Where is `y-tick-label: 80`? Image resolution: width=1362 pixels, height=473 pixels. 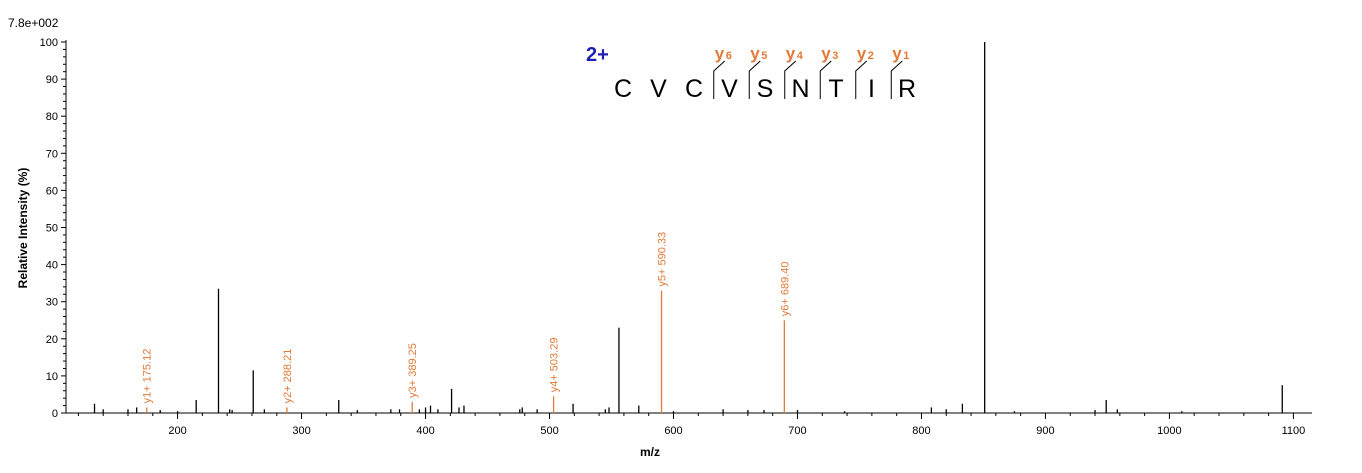
y-tick-label: 80 is located at coordinates (52, 117).